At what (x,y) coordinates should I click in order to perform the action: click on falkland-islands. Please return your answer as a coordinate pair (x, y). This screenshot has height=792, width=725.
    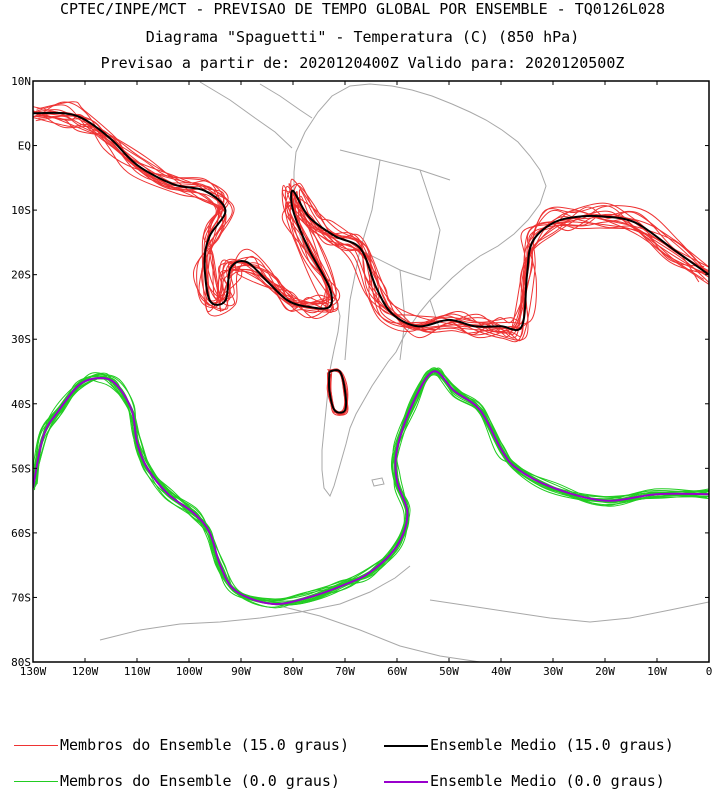
    Looking at the image, I should click on (378, 482).